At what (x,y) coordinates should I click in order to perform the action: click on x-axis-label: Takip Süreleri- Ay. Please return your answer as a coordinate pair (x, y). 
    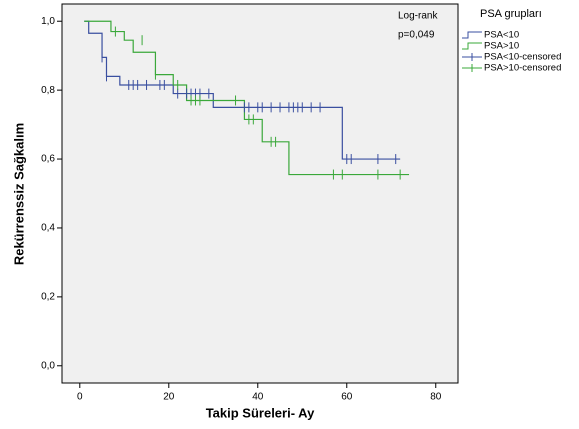
    Looking at the image, I should click on (260, 412).